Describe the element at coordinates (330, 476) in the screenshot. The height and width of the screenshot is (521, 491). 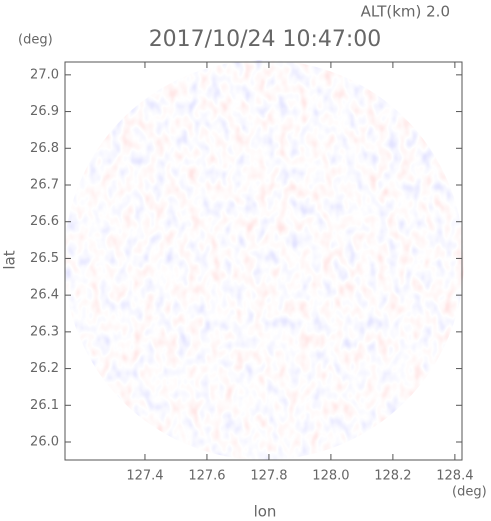
I see `x-tick-label: 128.0` at that location.